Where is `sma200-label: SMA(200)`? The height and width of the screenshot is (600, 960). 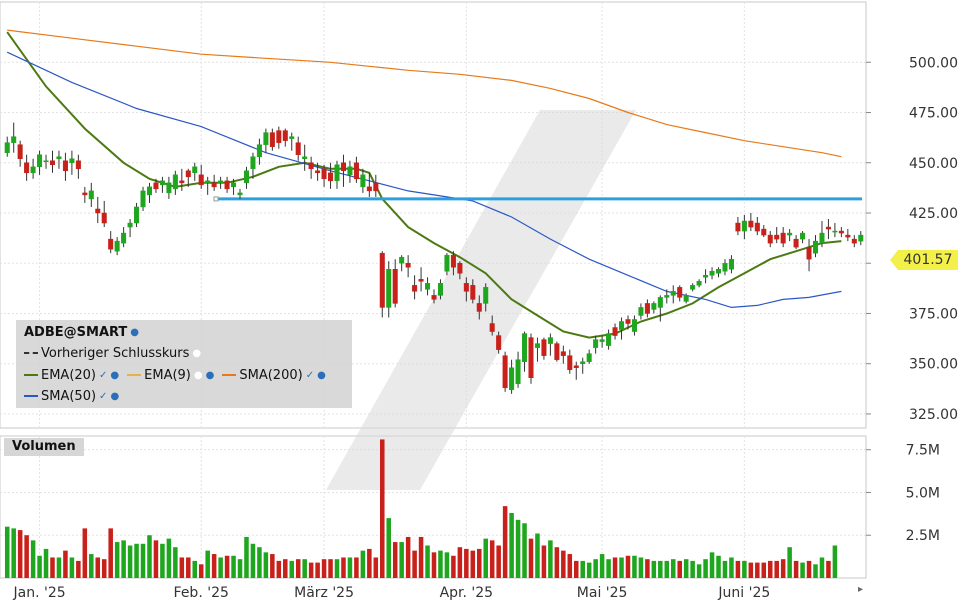 sma200-label: SMA(200) is located at coordinates (271, 375).